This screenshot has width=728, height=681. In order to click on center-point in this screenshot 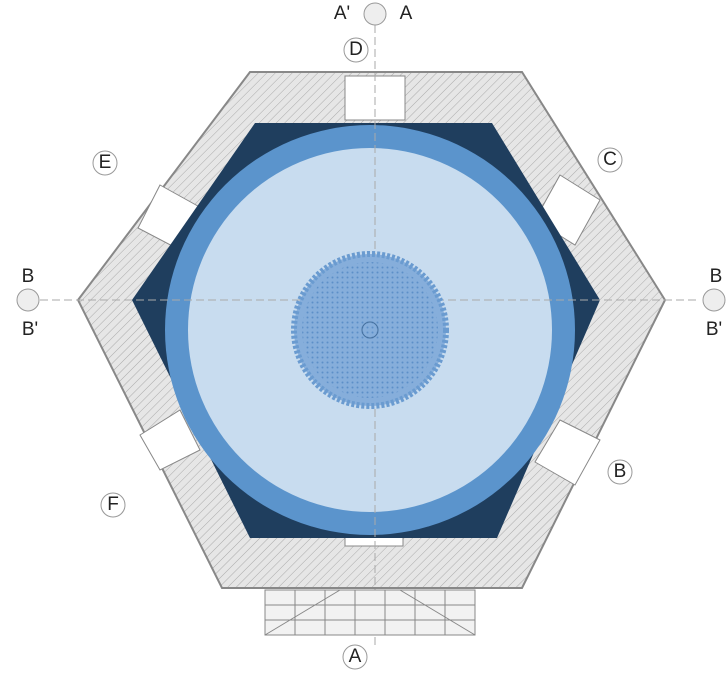, I will do `click(370, 330)`.